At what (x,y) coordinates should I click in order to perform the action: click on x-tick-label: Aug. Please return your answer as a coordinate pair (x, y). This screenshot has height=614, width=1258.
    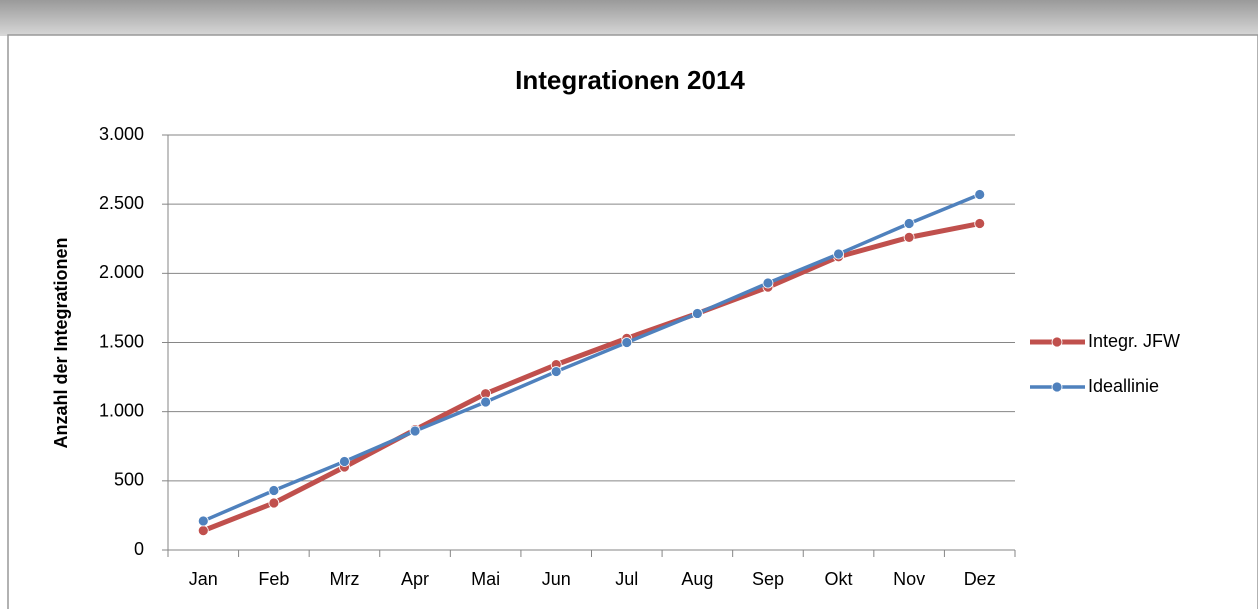
    Looking at the image, I should click on (697, 579).